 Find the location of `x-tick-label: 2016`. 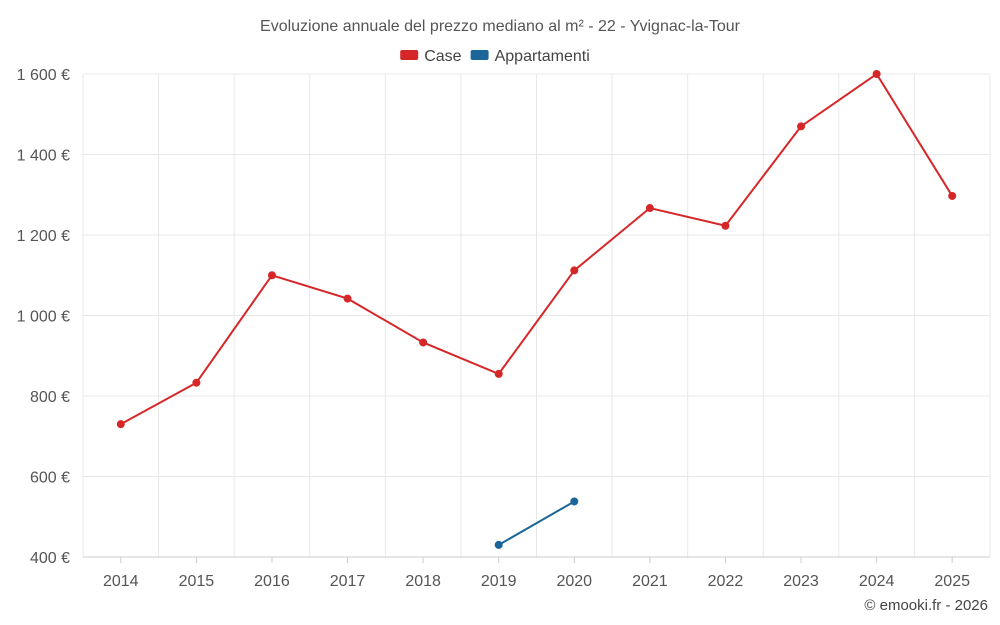

x-tick-label: 2016 is located at coordinates (272, 581).